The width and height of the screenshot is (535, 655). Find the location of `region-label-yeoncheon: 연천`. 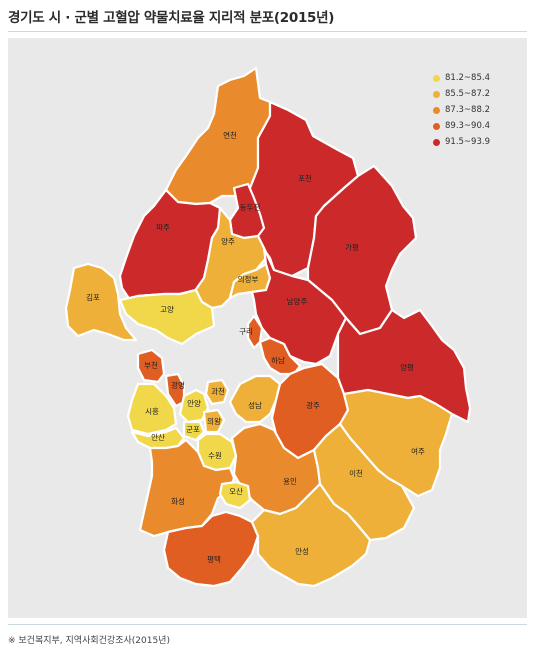

region-label-yeoncheon: 연천 is located at coordinates (230, 135).